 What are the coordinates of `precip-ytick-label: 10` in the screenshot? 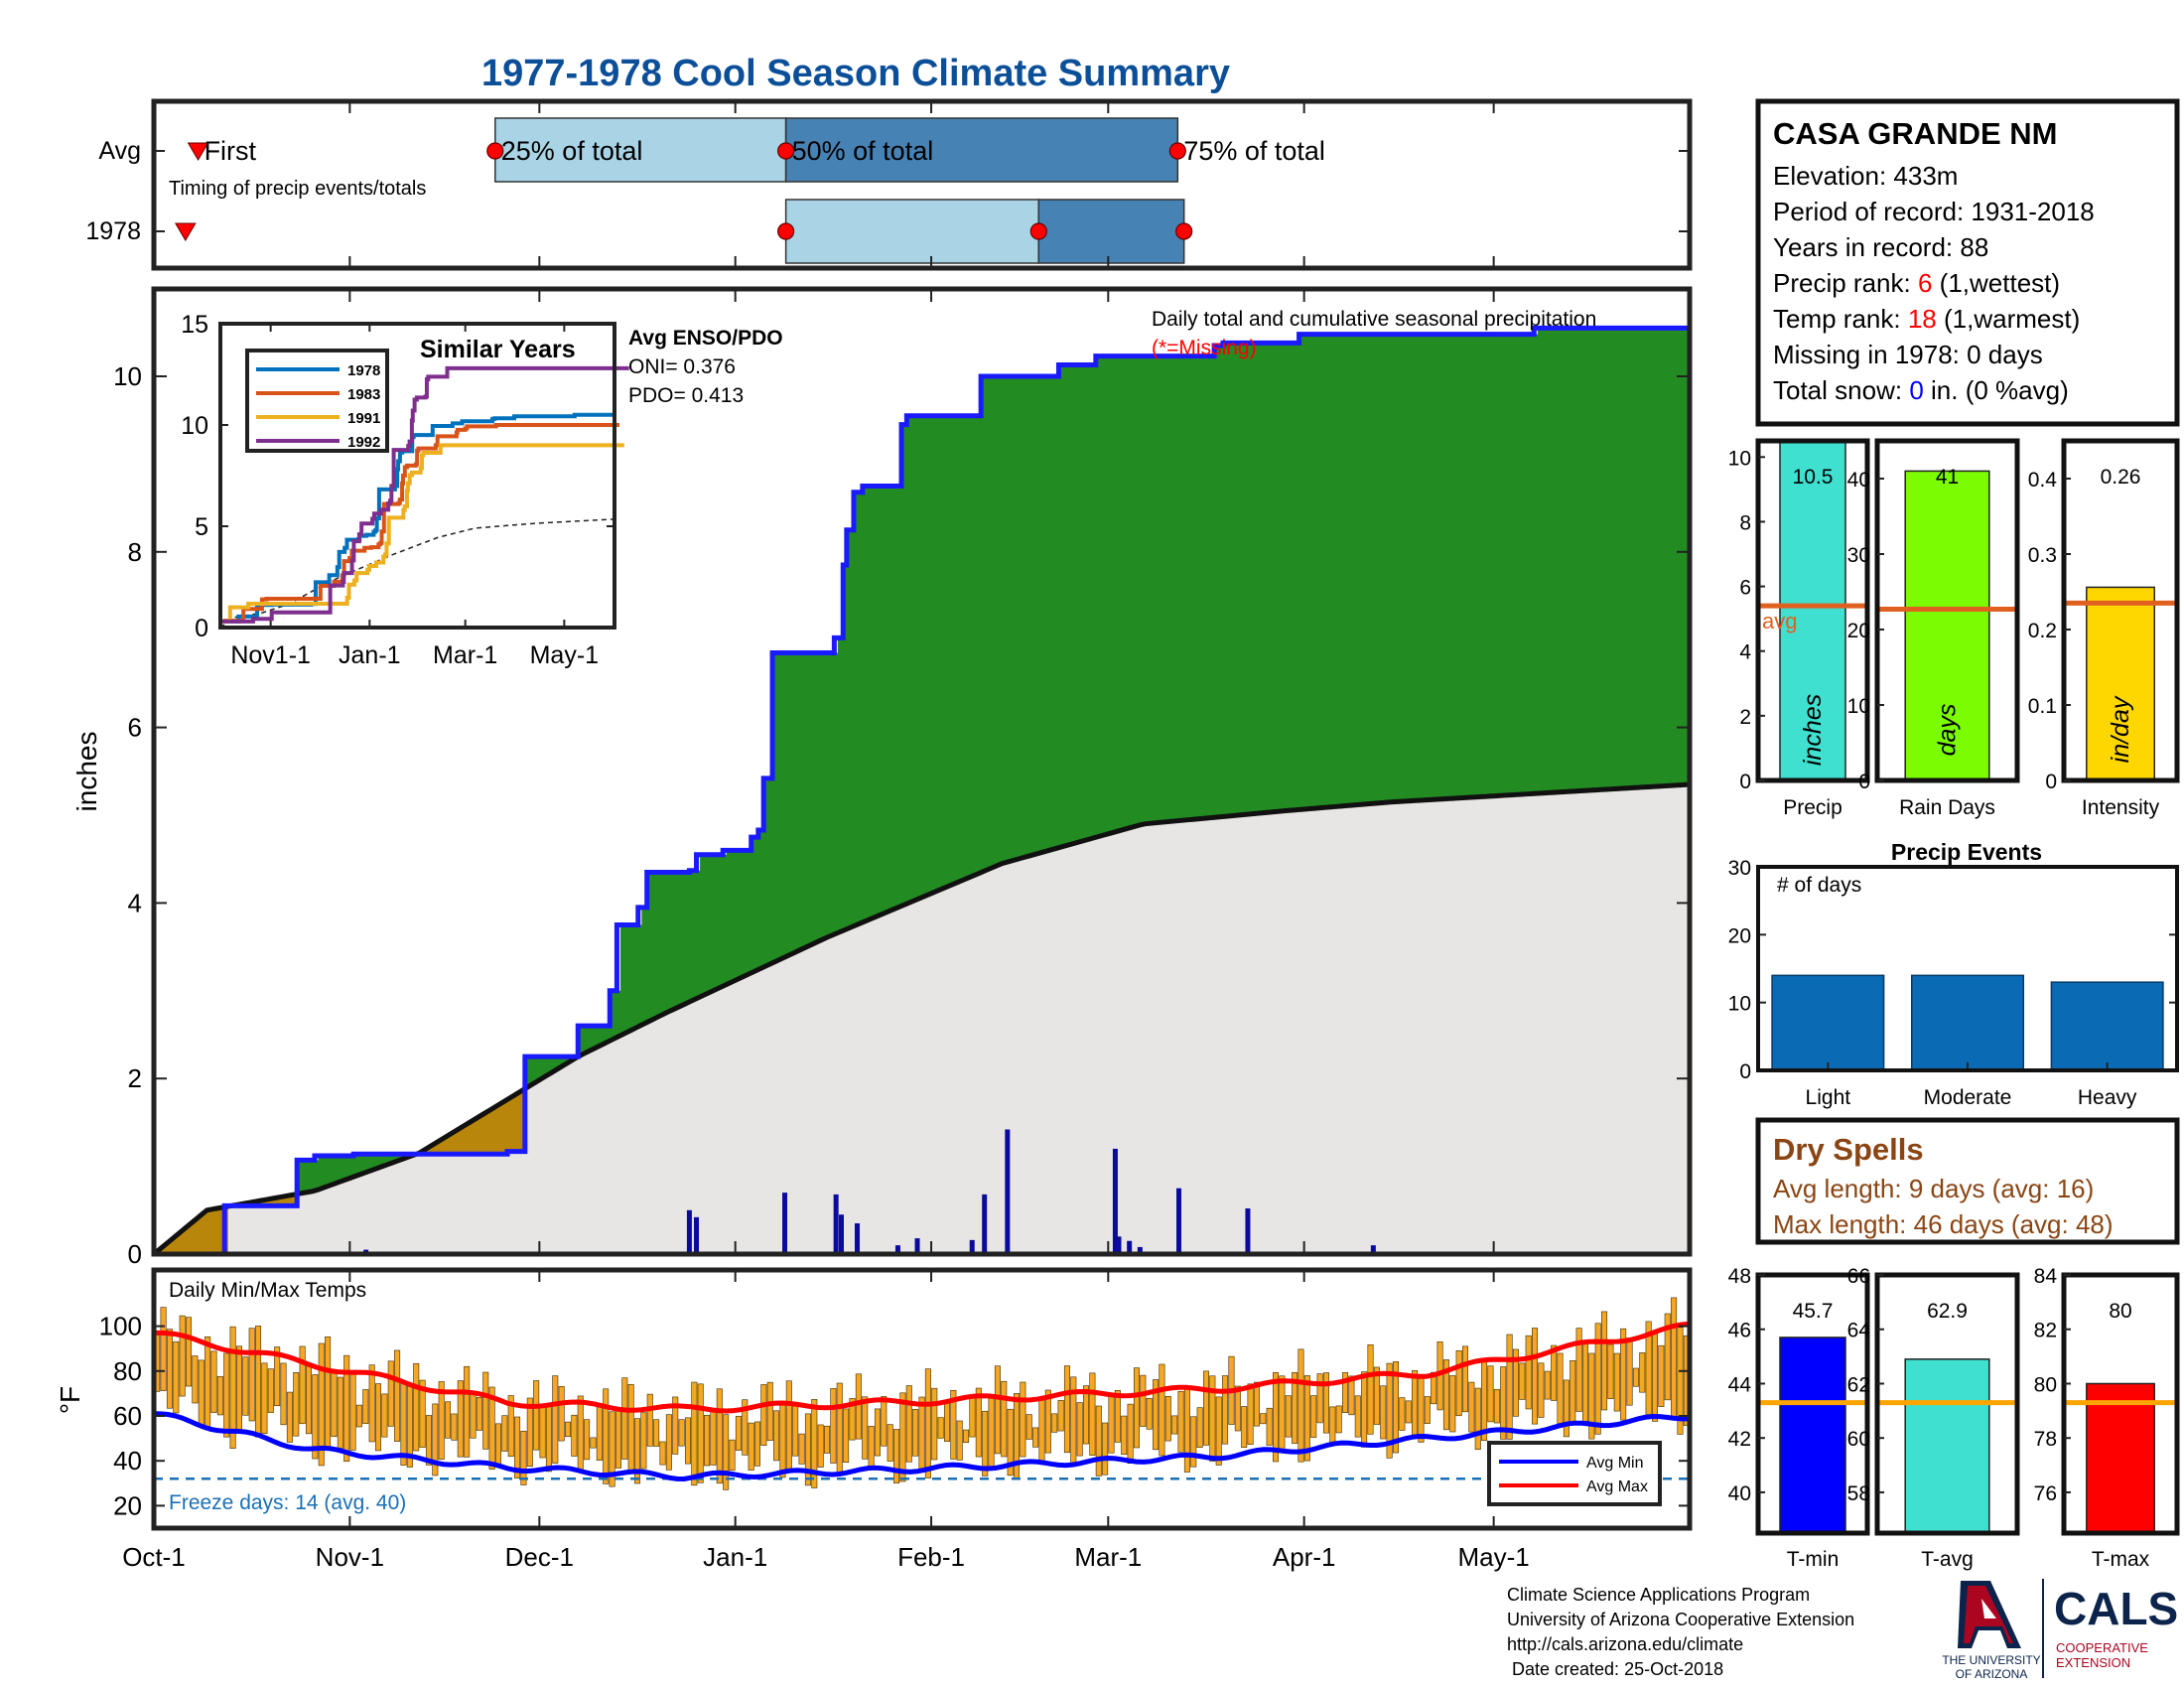 It's located at (127, 376).